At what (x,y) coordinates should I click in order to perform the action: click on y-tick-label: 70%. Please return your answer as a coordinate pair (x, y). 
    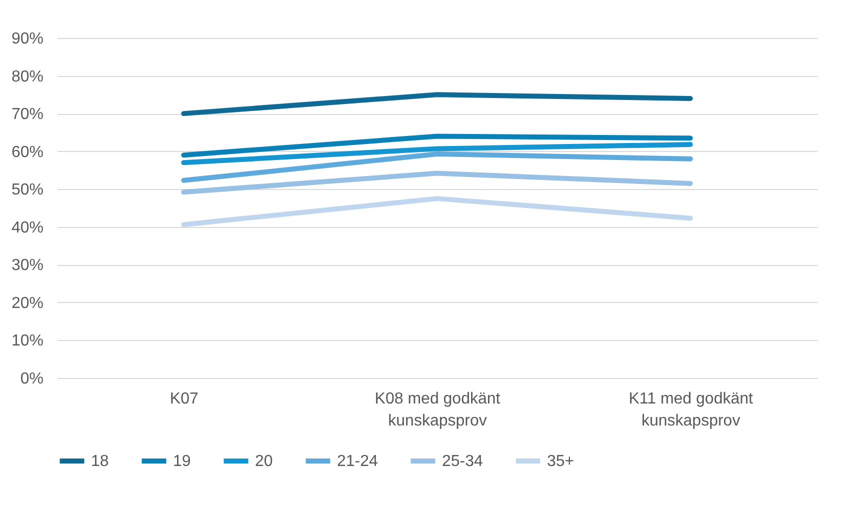
    Looking at the image, I should click on (27, 115).